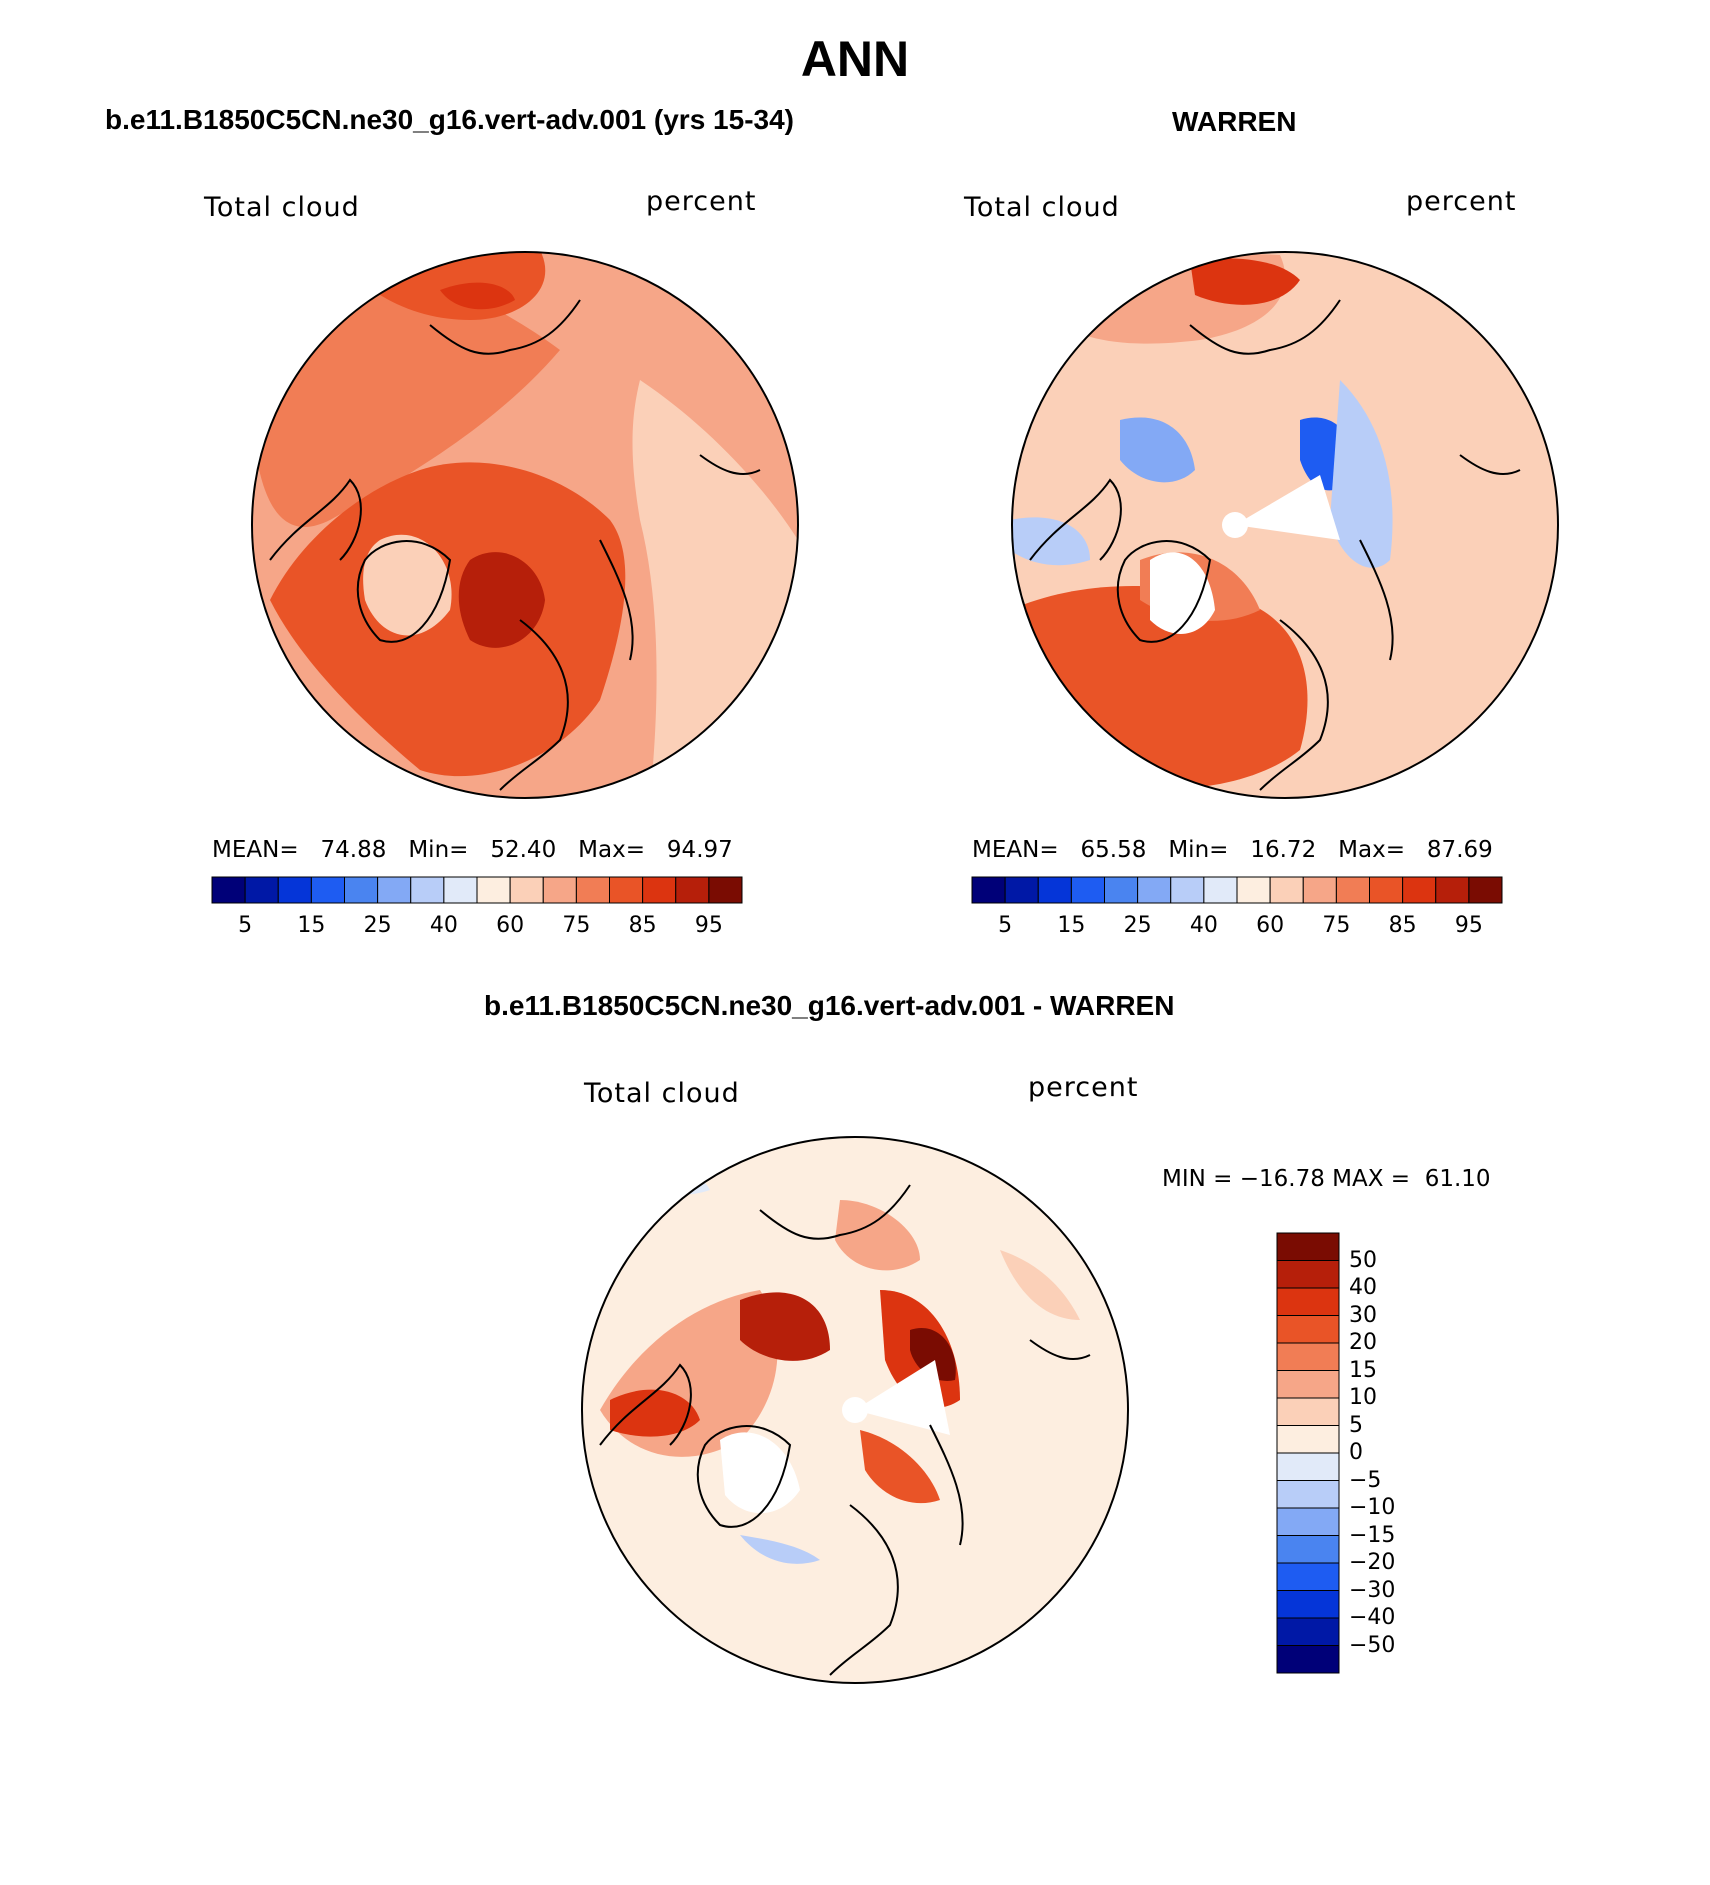  I want to click on colorbar-tick-label: 95, so click(708, 925).